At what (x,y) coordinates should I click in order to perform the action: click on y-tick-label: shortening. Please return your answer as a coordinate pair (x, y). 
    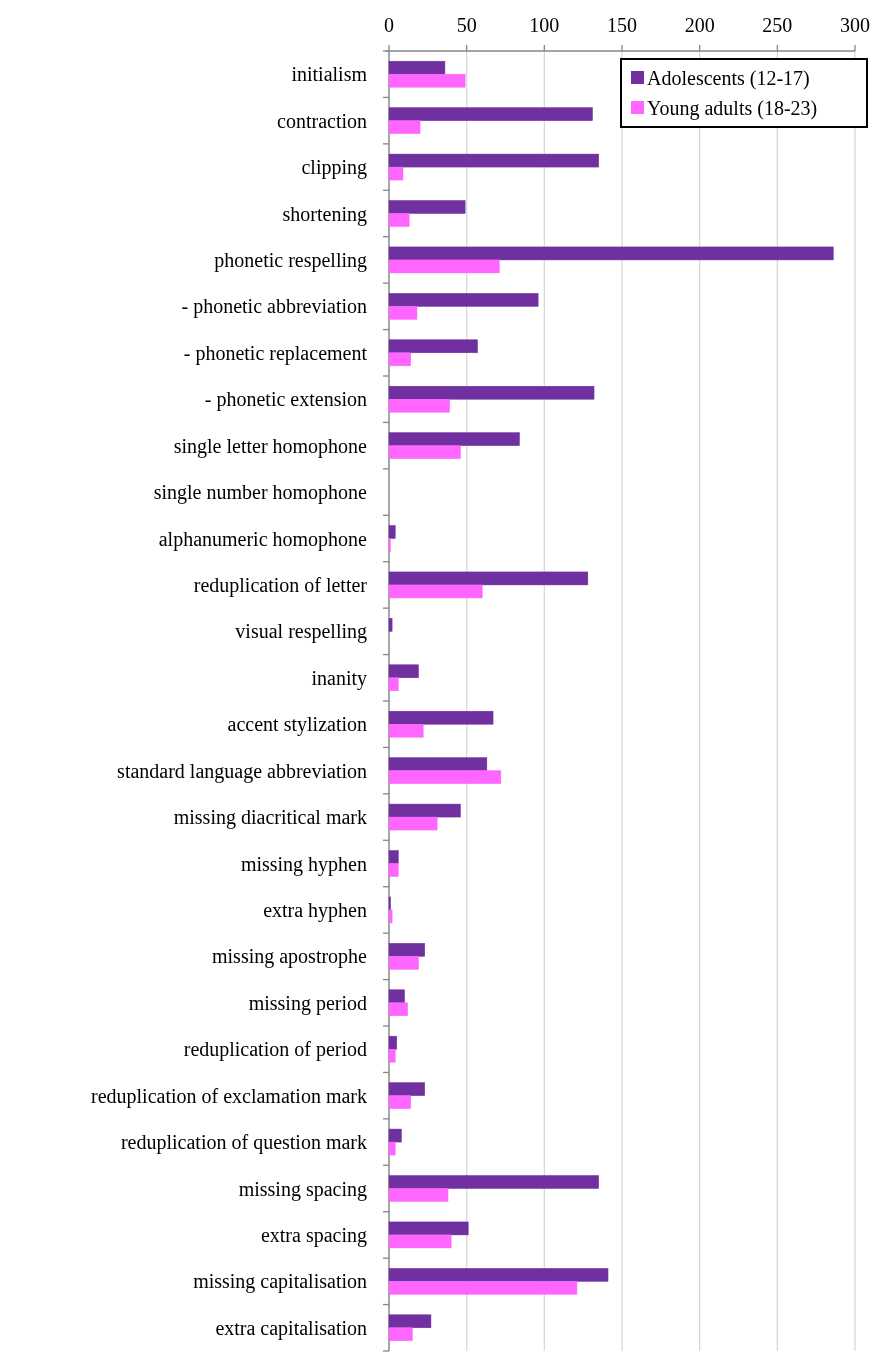
    Looking at the image, I should click on (324, 214).